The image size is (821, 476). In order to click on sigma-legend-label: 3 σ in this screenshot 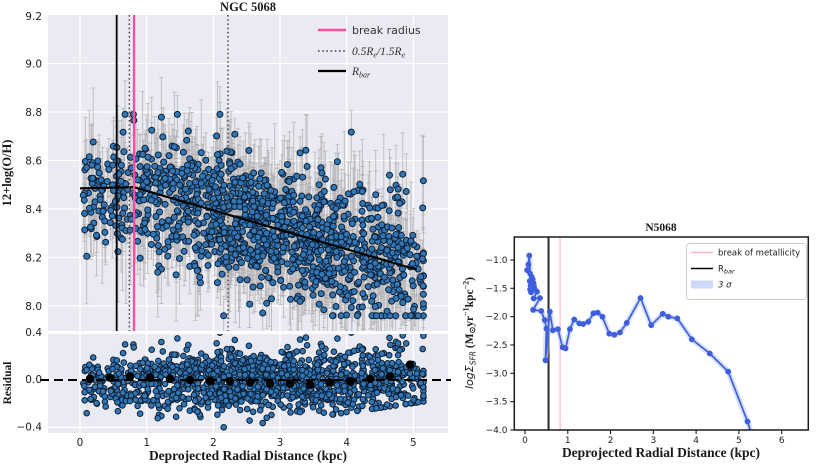, I will do `click(725, 286)`.